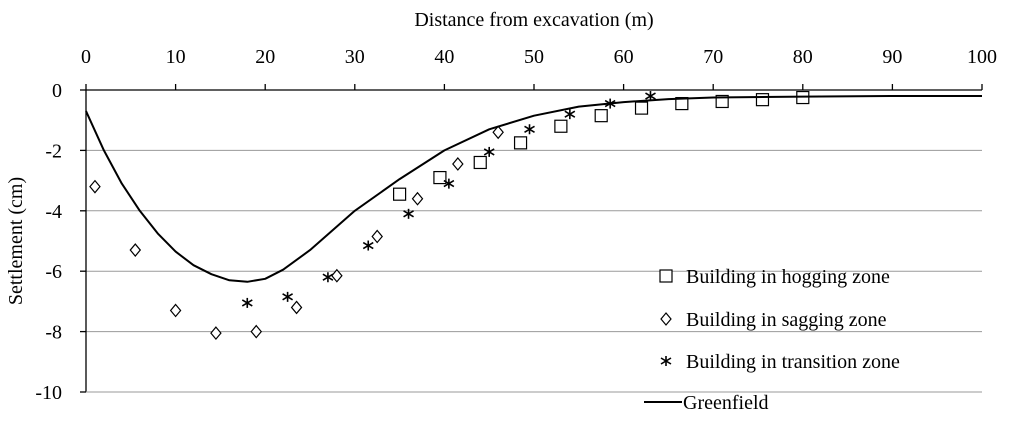 Image resolution: width=1009 pixels, height=423 pixels. Describe the element at coordinates (53, 333) in the screenshot. I see `y-tick-label: -8` at that location.